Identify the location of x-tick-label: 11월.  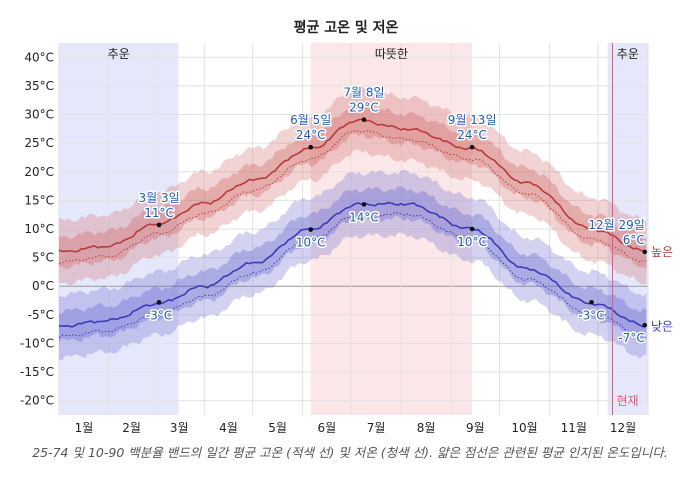
(574, 428).